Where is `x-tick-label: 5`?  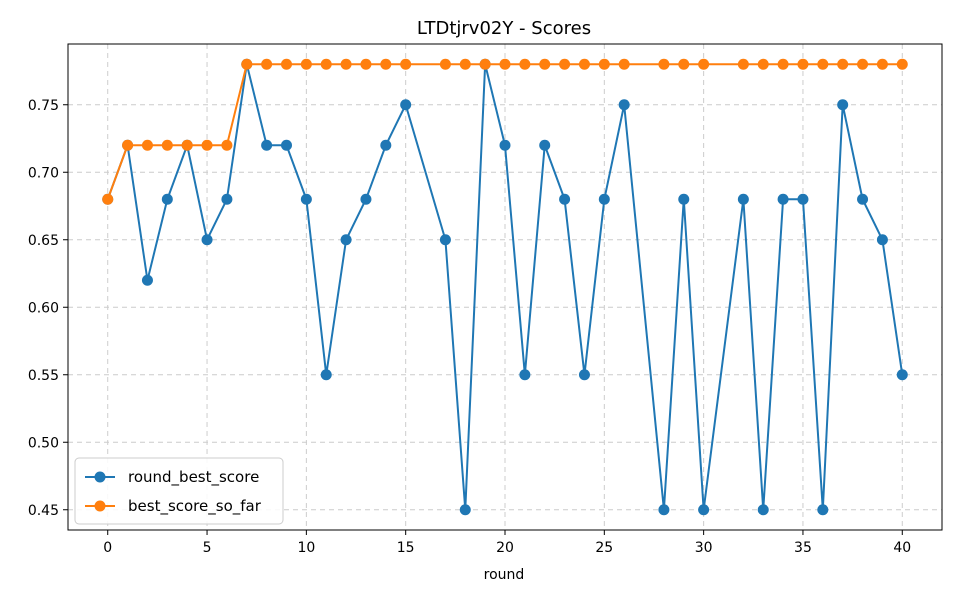
x-tick-label: 5 is located at coordinates (207, 548).